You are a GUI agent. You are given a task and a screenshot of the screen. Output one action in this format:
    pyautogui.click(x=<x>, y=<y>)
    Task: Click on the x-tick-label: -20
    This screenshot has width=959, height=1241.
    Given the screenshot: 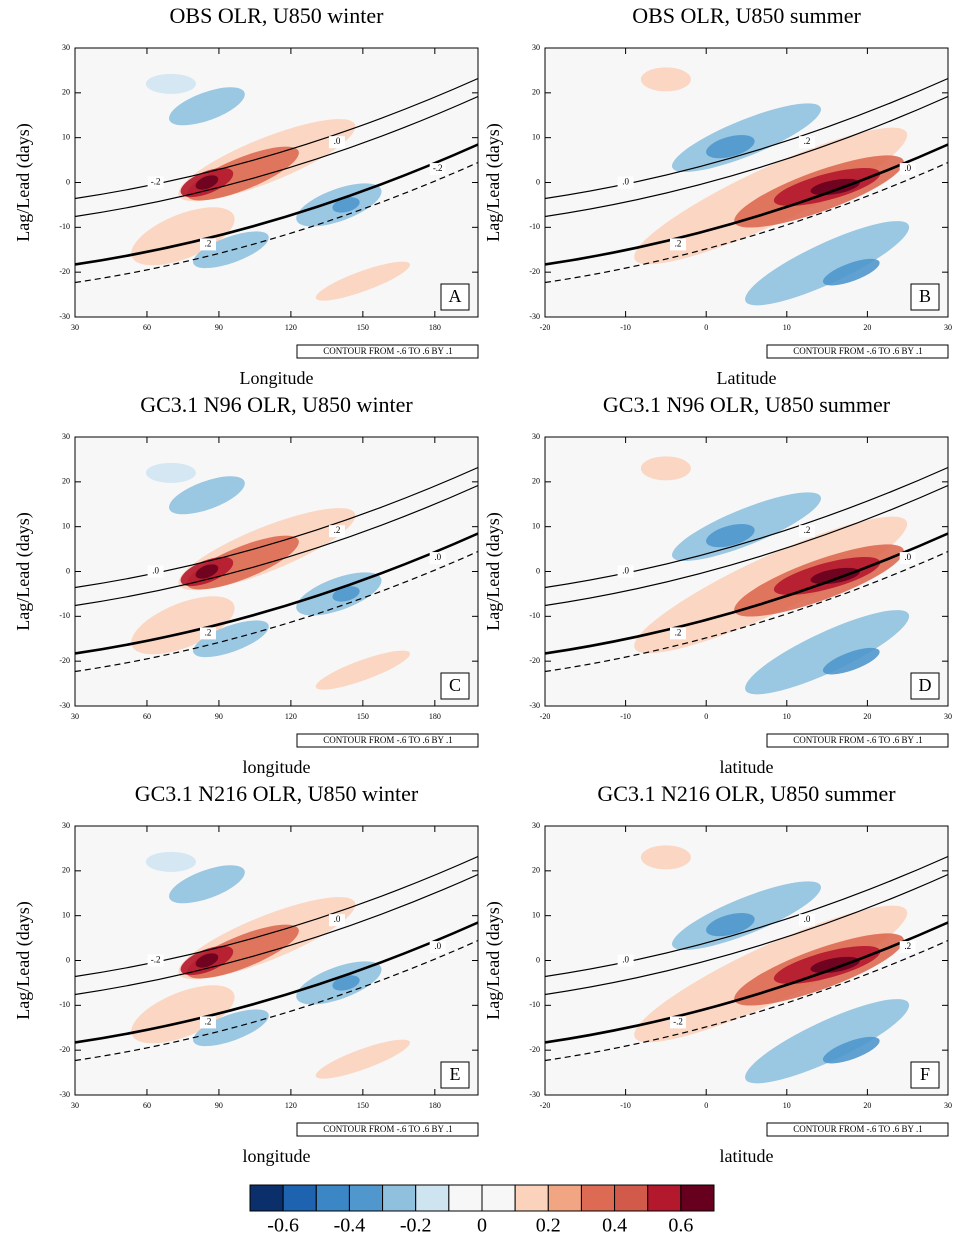 What is the action you would take?
    pyautogui.click(x=545, y=1105)
    